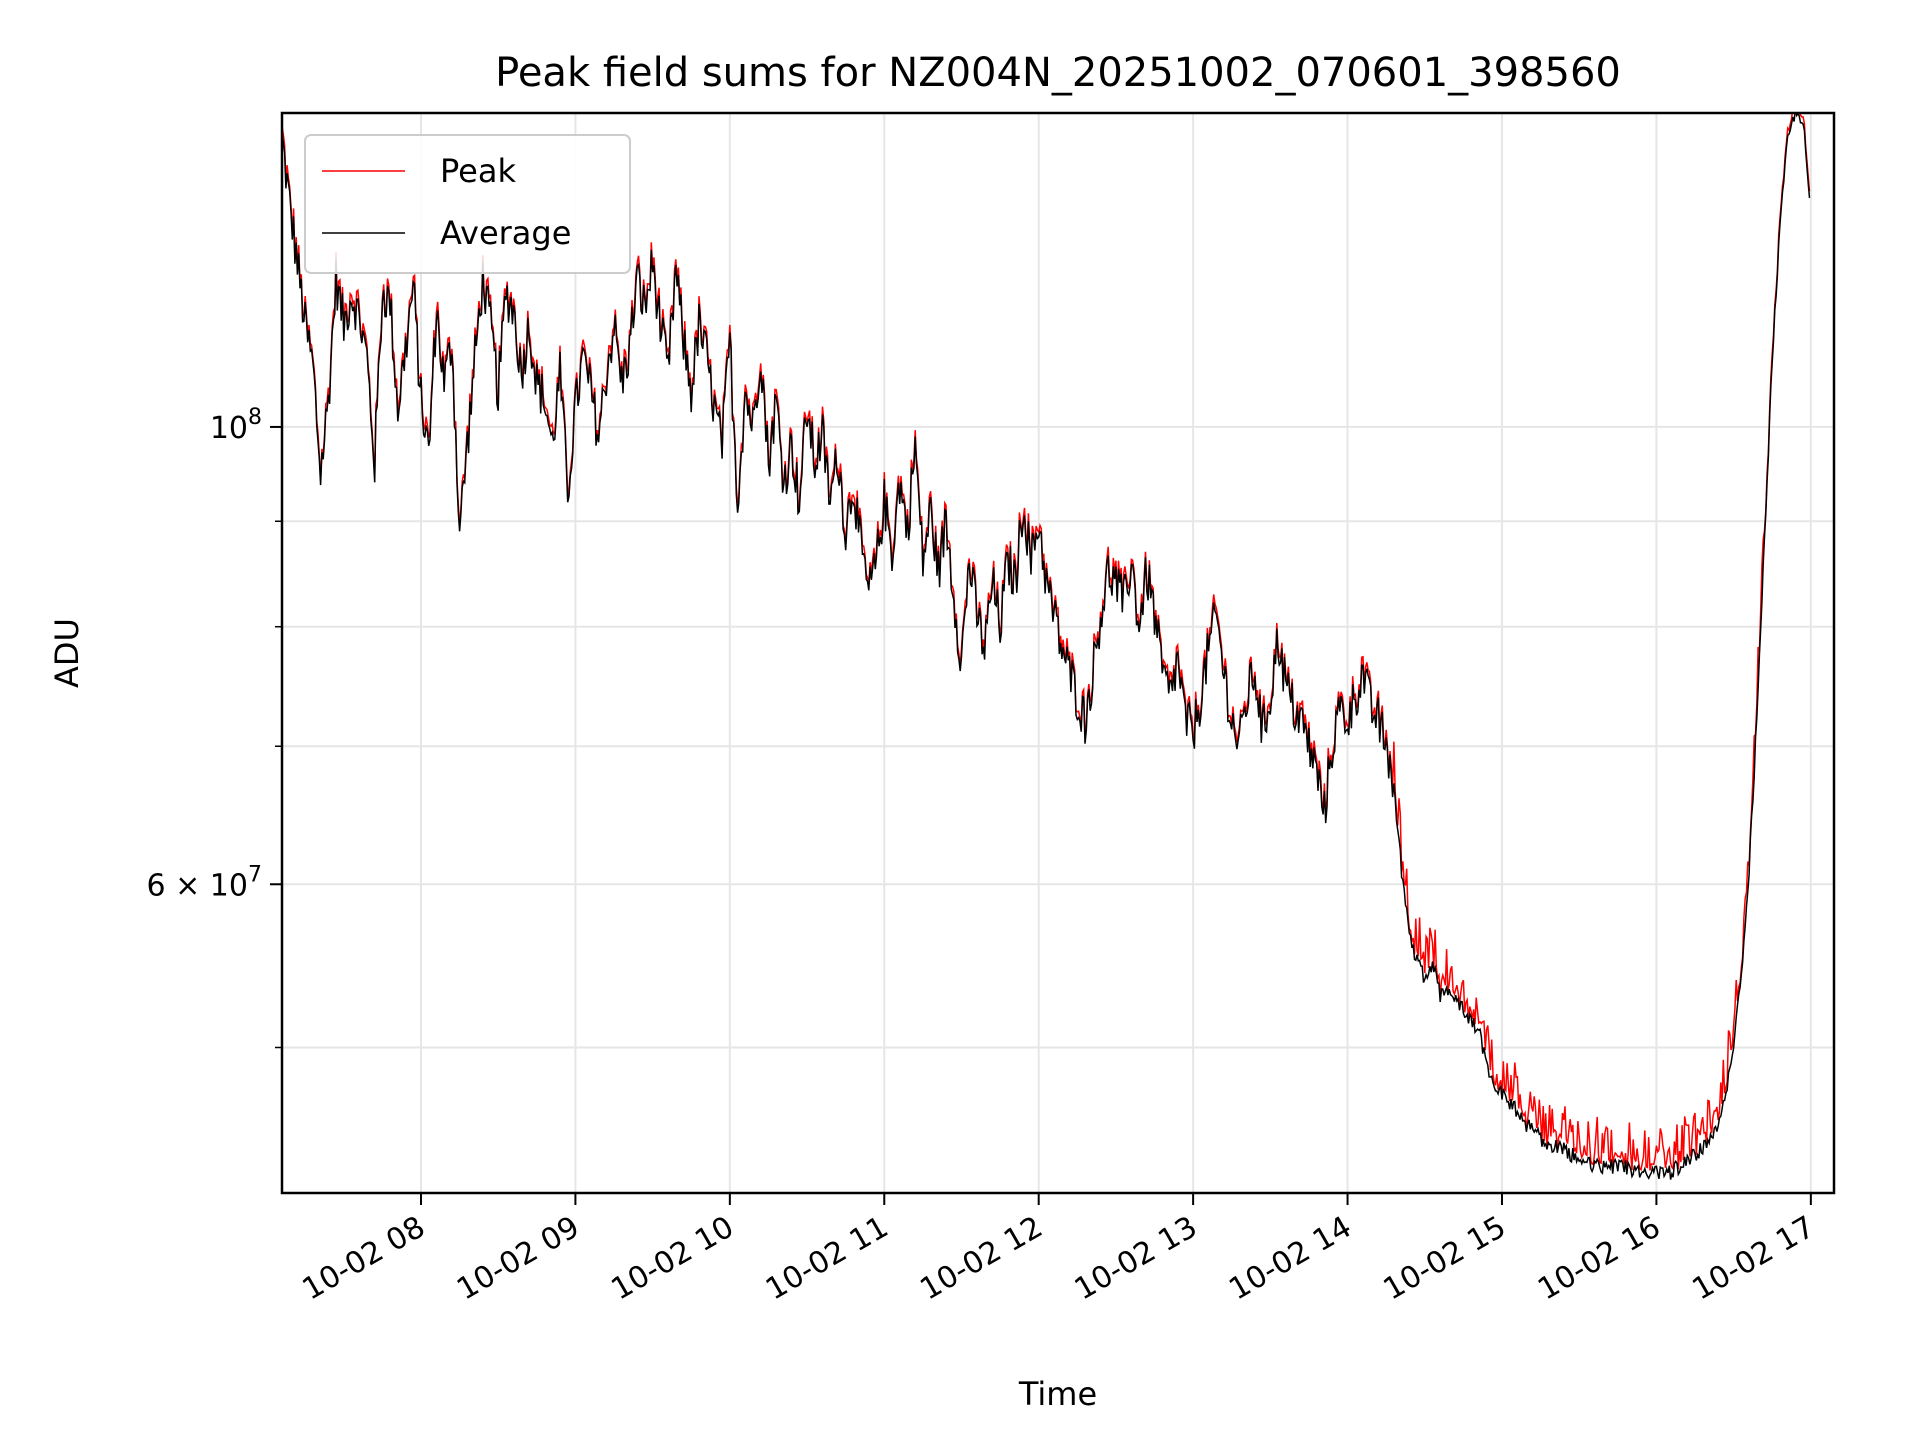 The width and height of the screenshot is (1920, 1440). I want to click on x-tick-label: 10-02 14, so click(1290, 1259).